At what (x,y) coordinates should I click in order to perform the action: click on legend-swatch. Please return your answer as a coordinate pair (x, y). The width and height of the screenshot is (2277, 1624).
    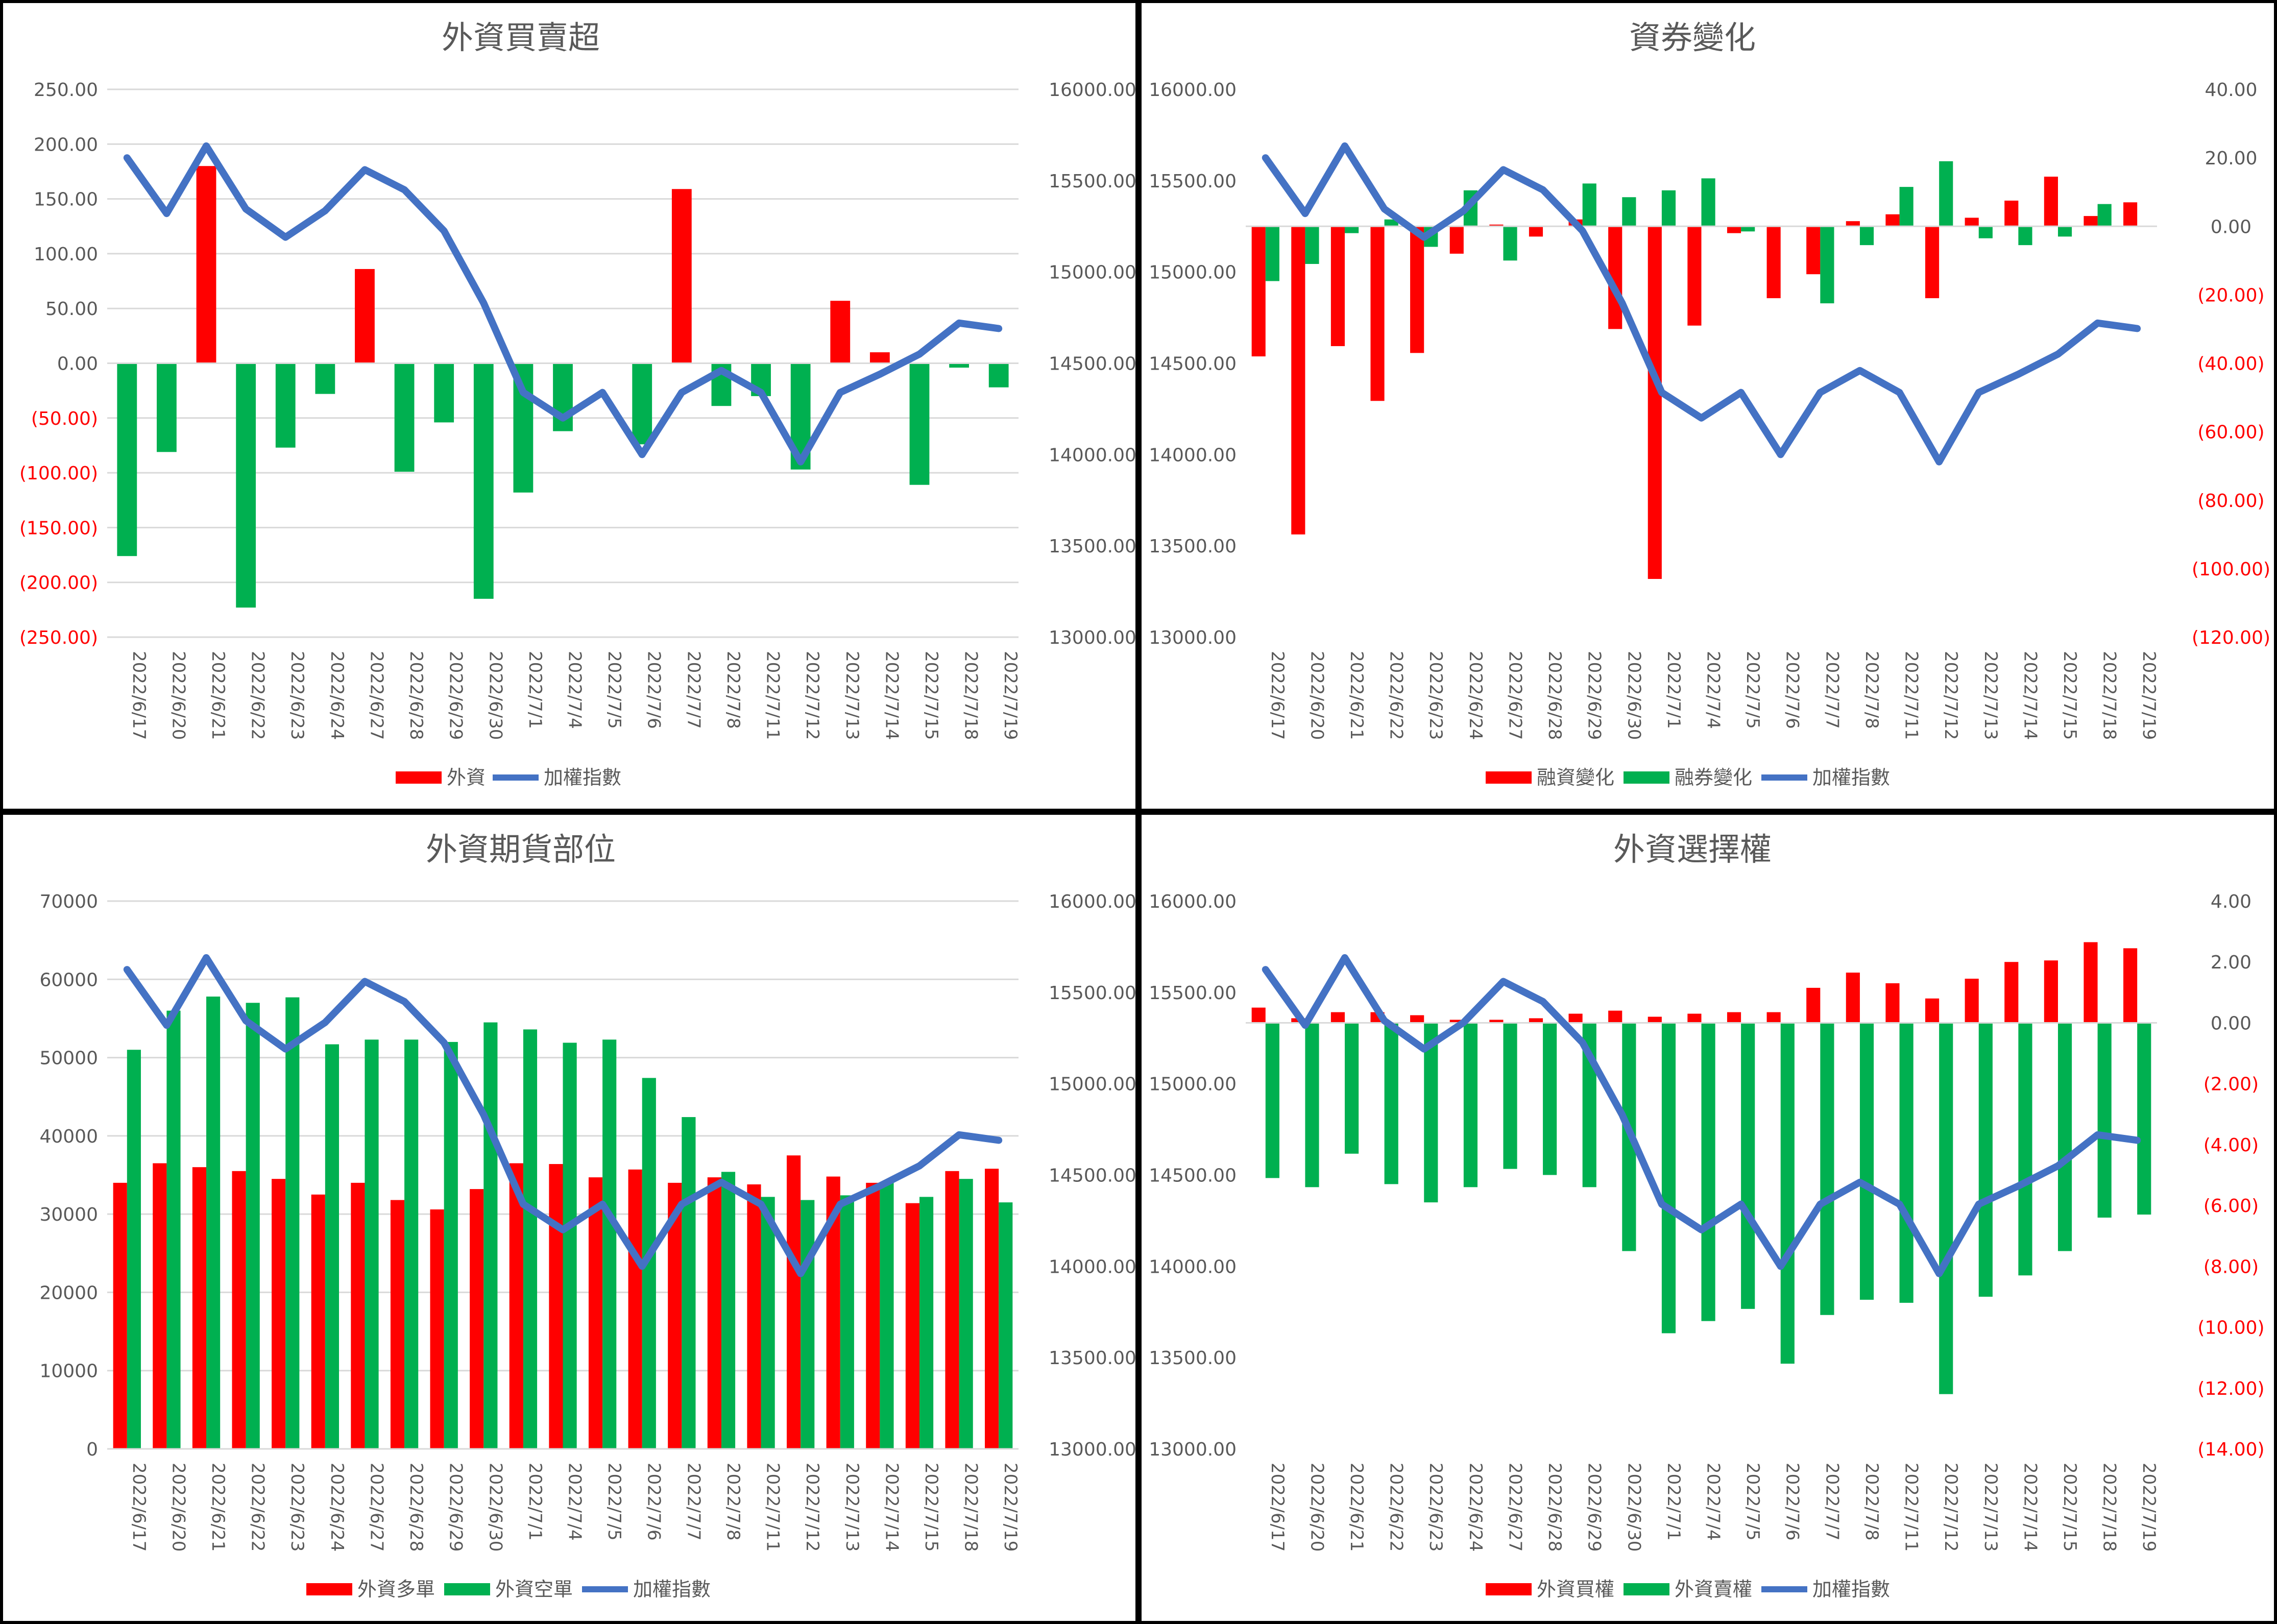
    Looking at the image, I should click on (467, 1589).